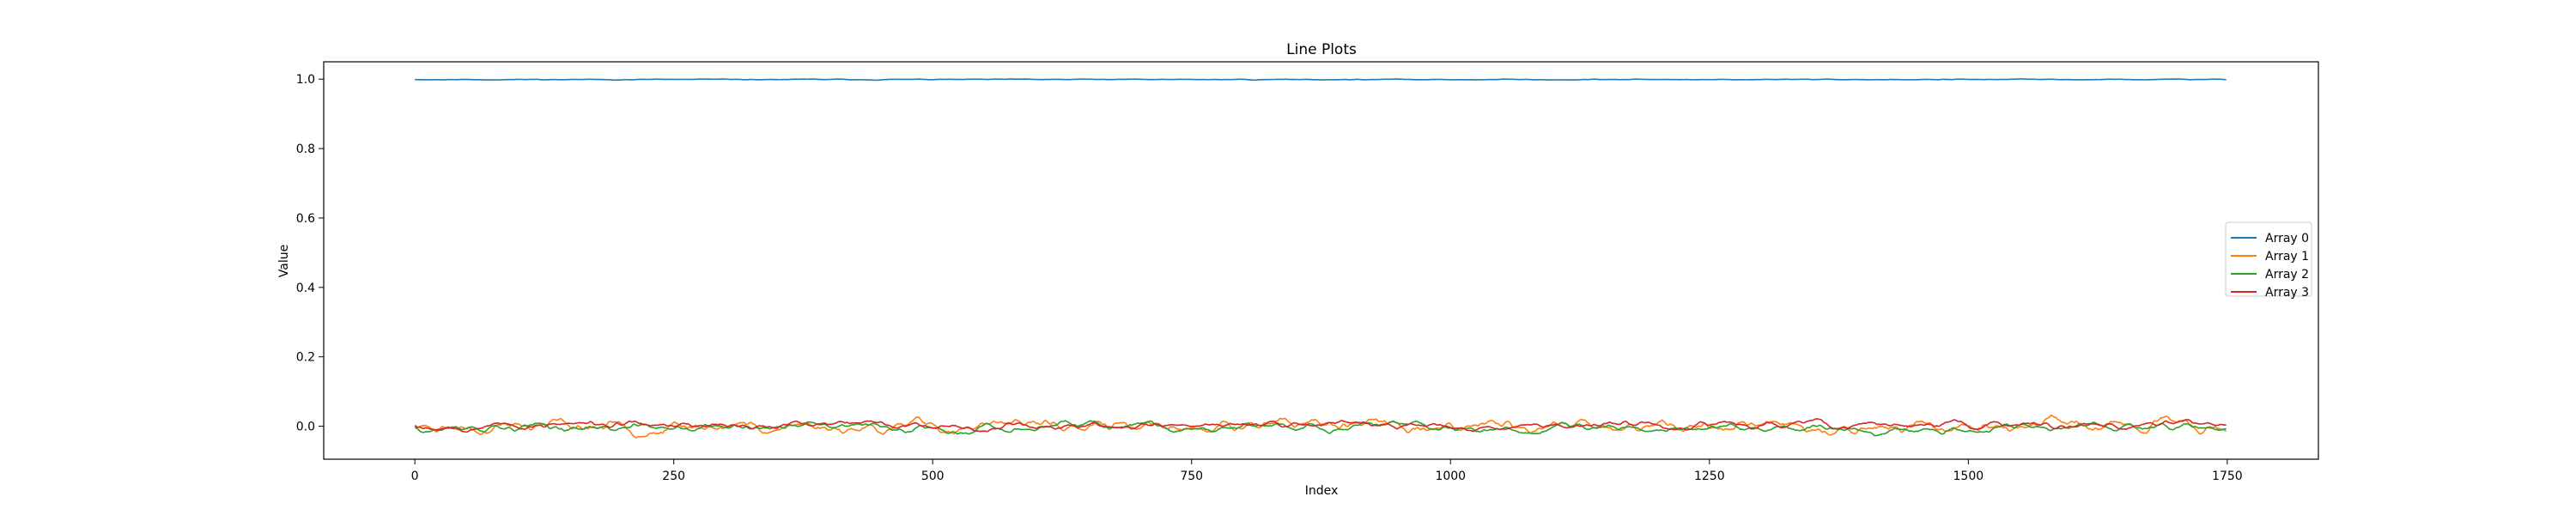 The image size is (2576, 515). I want to click on x-tick-label: 500, so click(933, 476).